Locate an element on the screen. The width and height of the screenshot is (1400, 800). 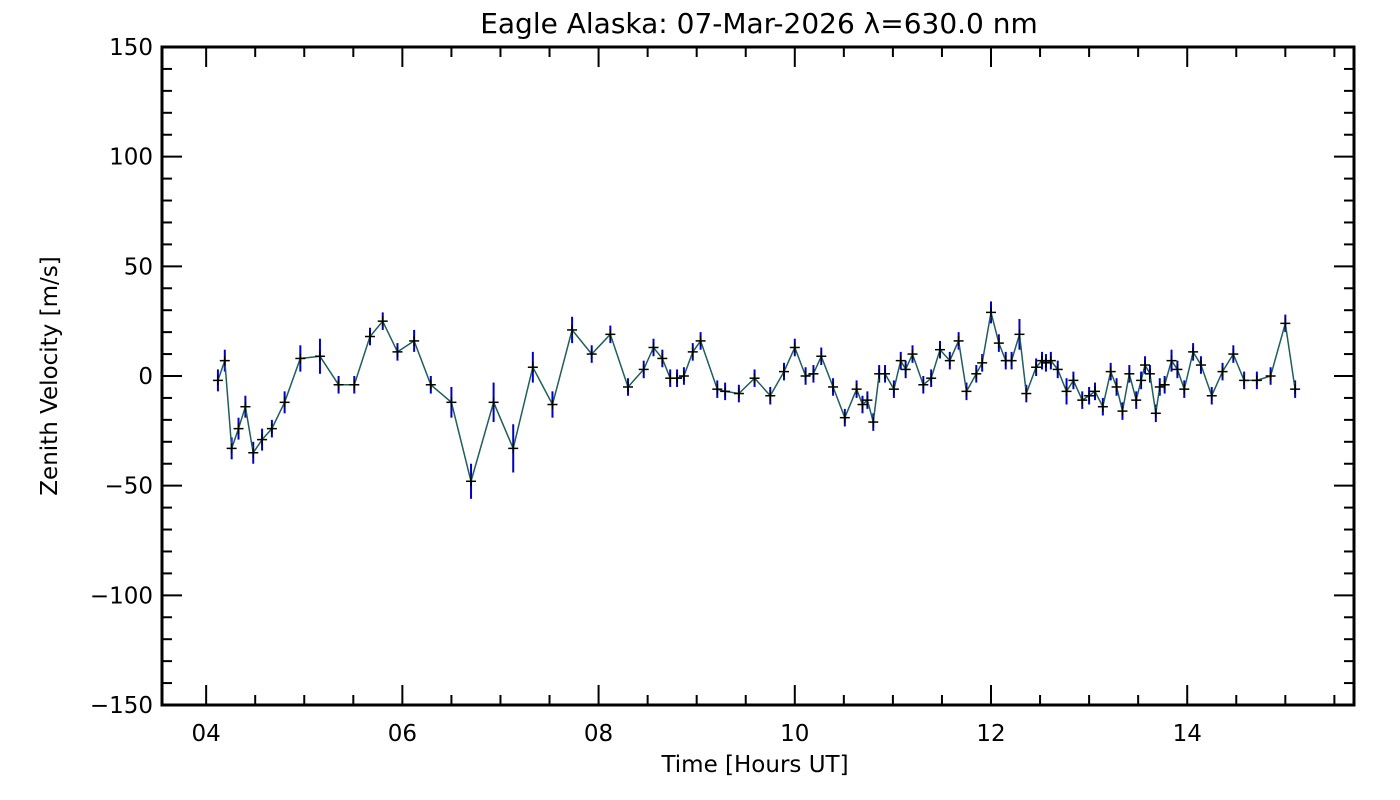
x-tick-label: 14 is located at coordinates (1187, 734).